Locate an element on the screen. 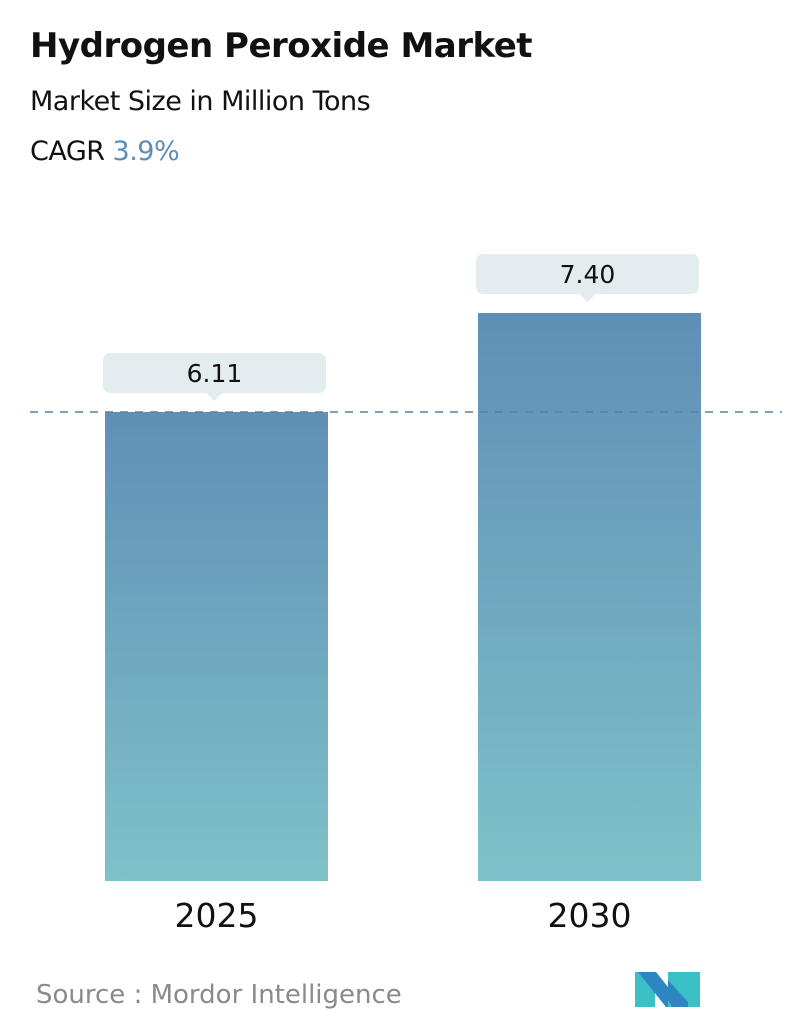  cagr: CAGR 3.9% is located at coordinates (105, 151).